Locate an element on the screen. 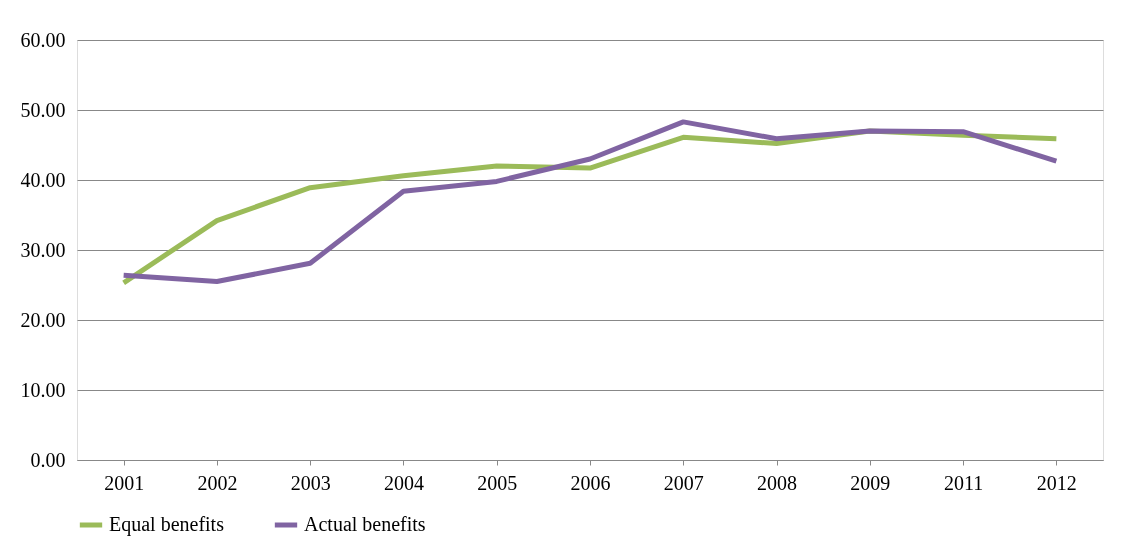  y-tick-label: 10.00 is located at coordinates (43, 389).